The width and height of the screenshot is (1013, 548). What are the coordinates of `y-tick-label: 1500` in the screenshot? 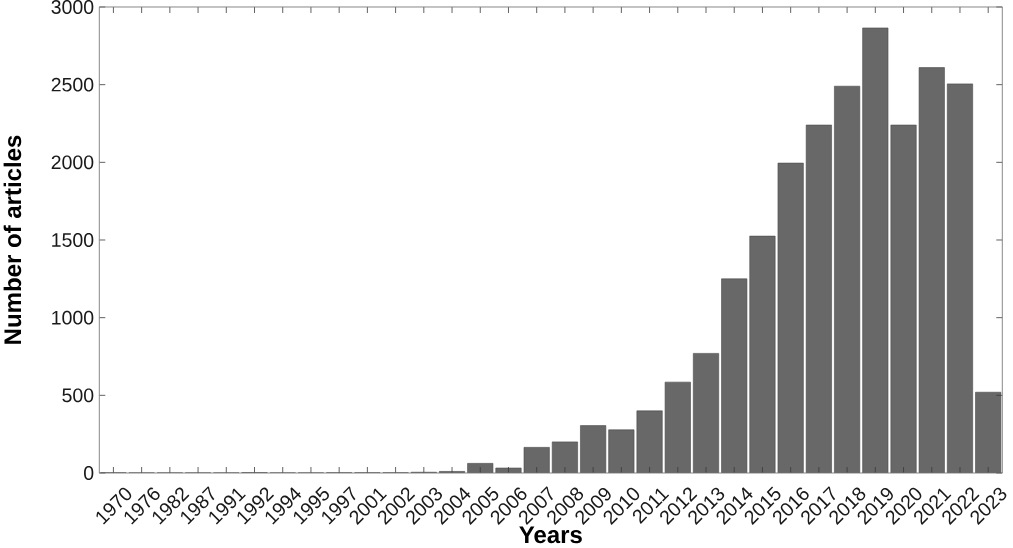 It's located at (73, 240).